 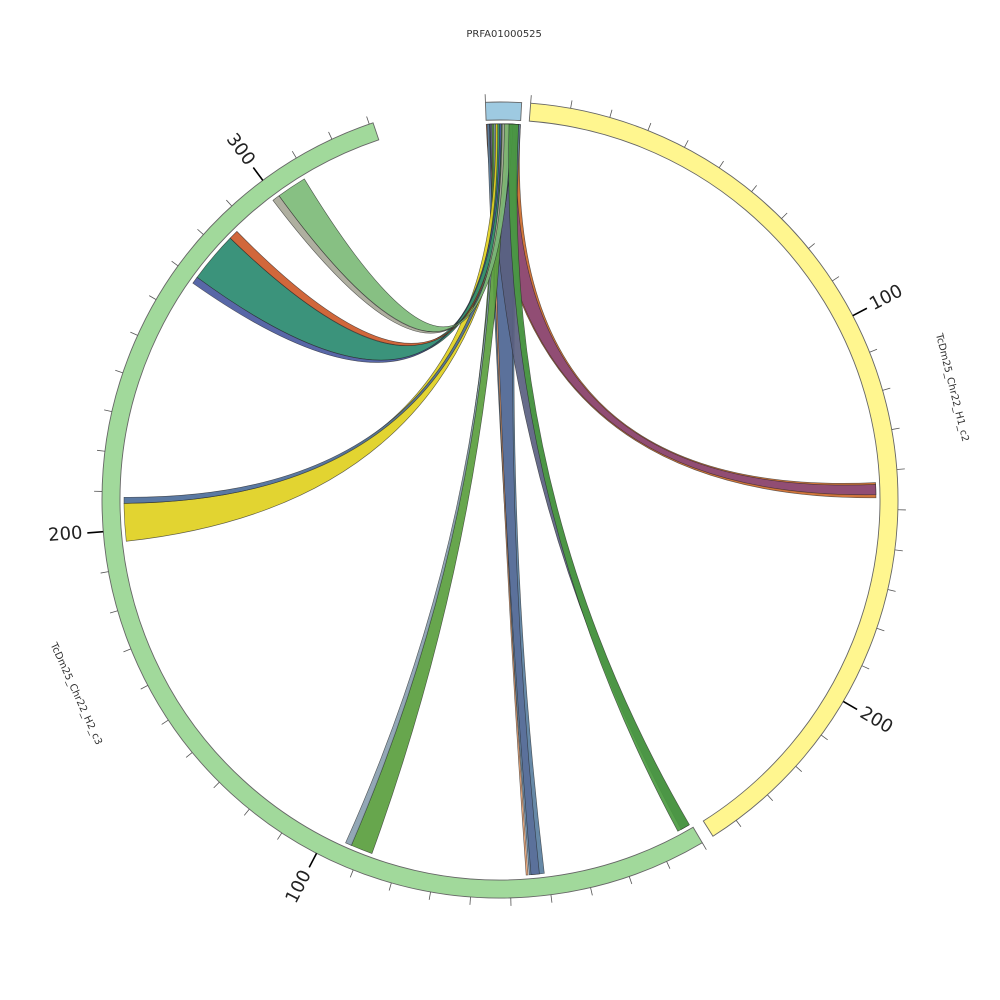 What do you see at coordinates (240, 150) in the screenshot?
I see `tick-label: 300` at bounding box center [240, 150].